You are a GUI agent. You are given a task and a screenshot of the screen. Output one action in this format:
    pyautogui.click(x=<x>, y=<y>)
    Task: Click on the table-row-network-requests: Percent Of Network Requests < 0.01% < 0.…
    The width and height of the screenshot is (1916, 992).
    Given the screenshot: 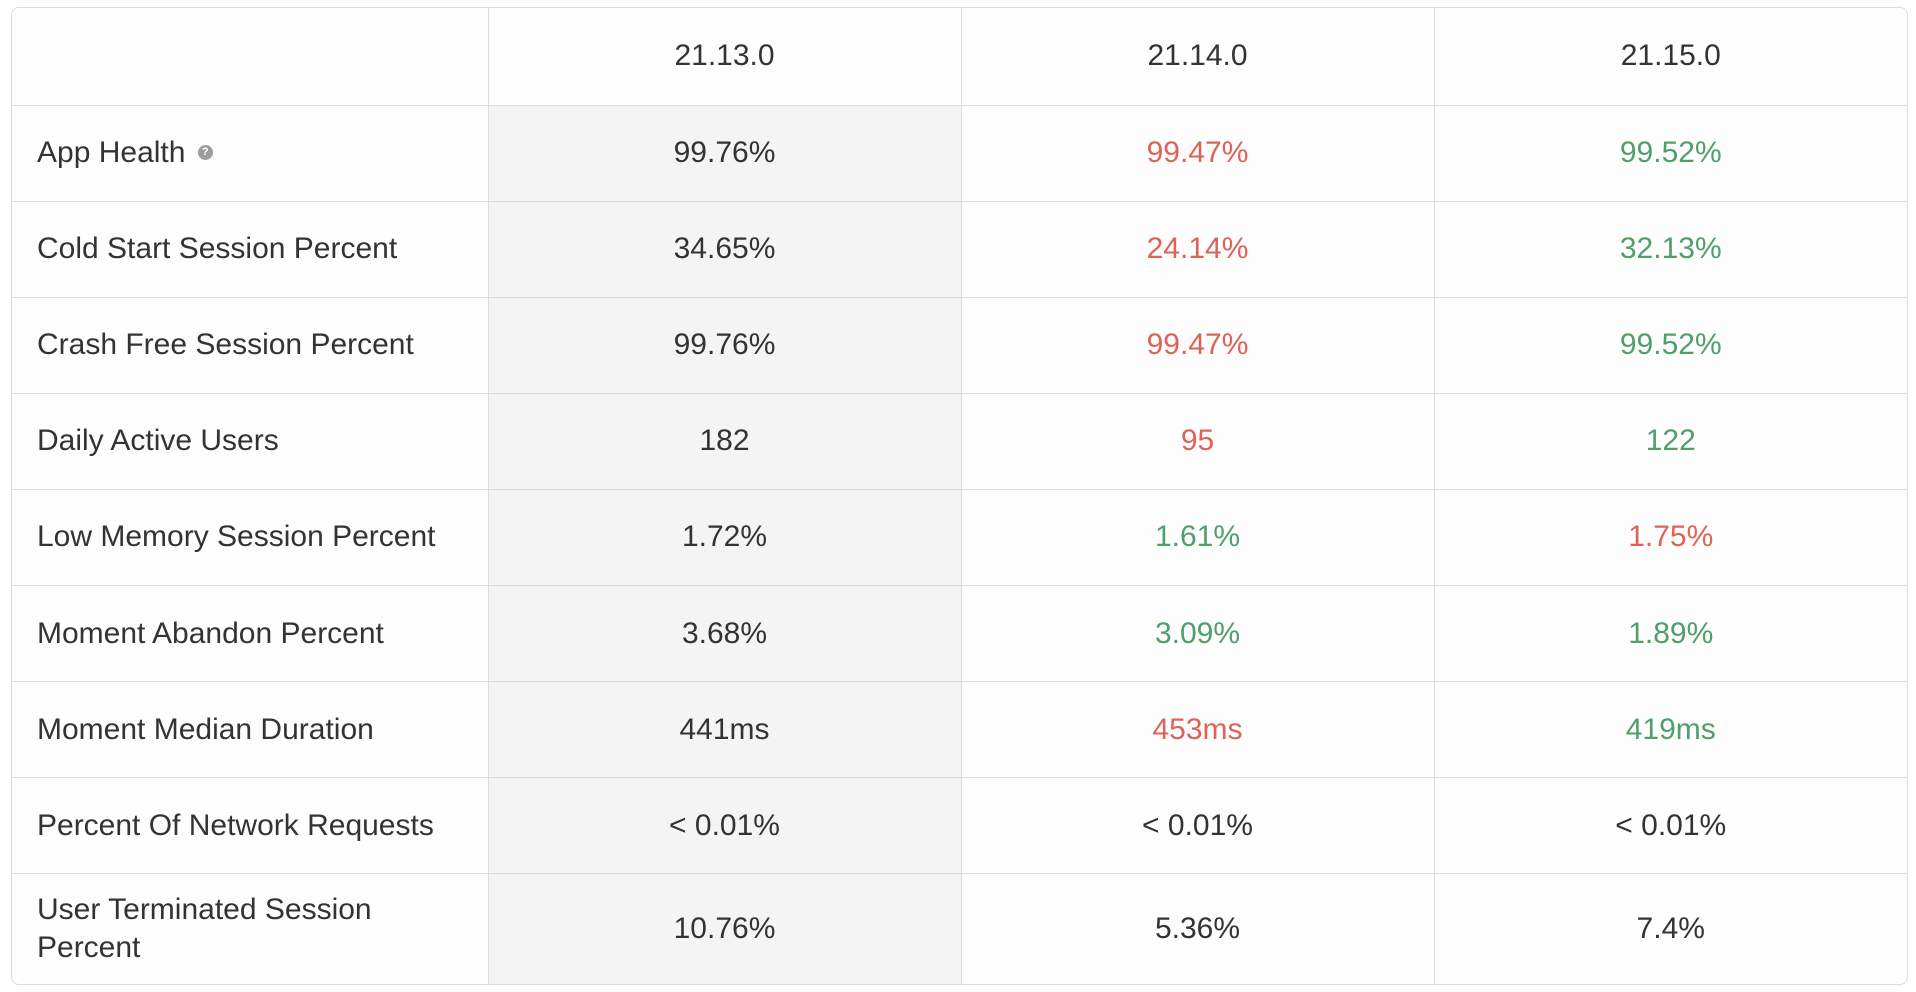 What is the action you would take?
    pyautogui.click(x=959, y=826)
    